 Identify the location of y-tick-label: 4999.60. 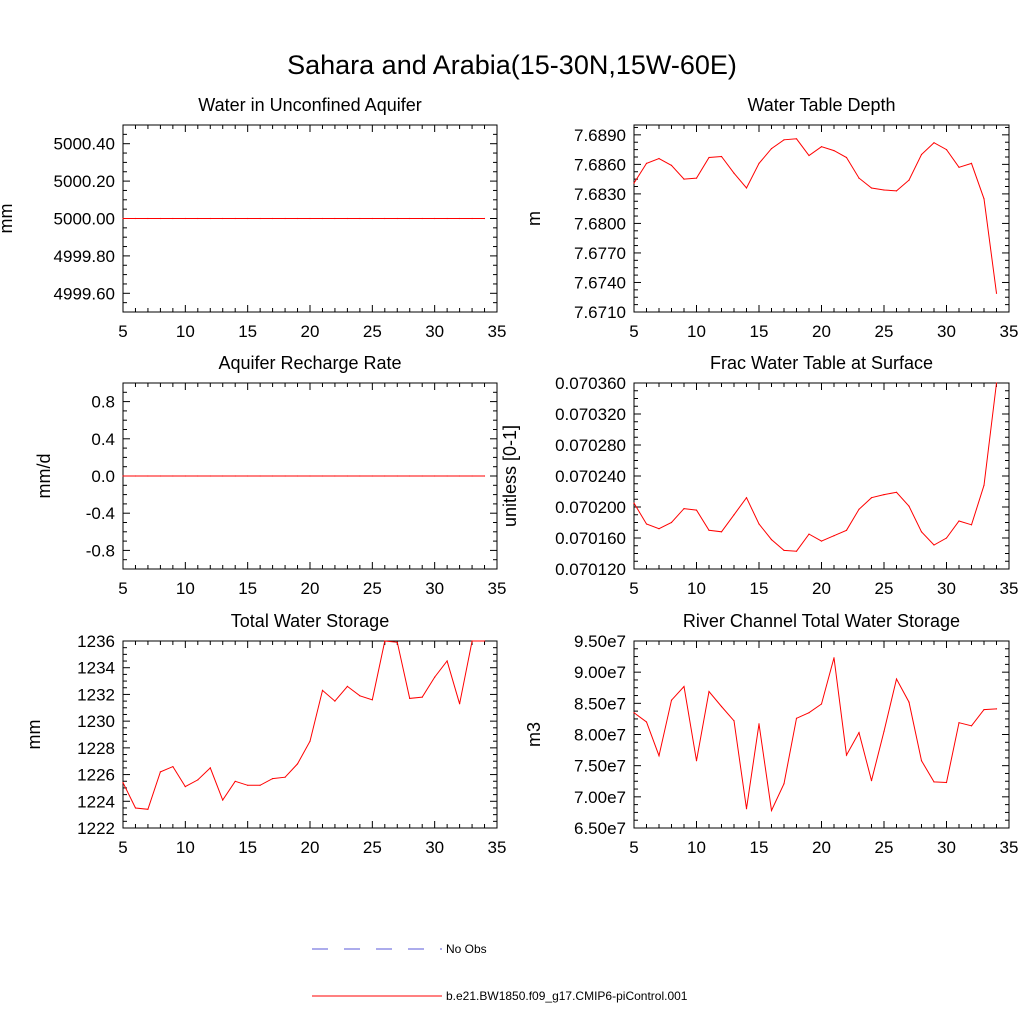
(84, 293).